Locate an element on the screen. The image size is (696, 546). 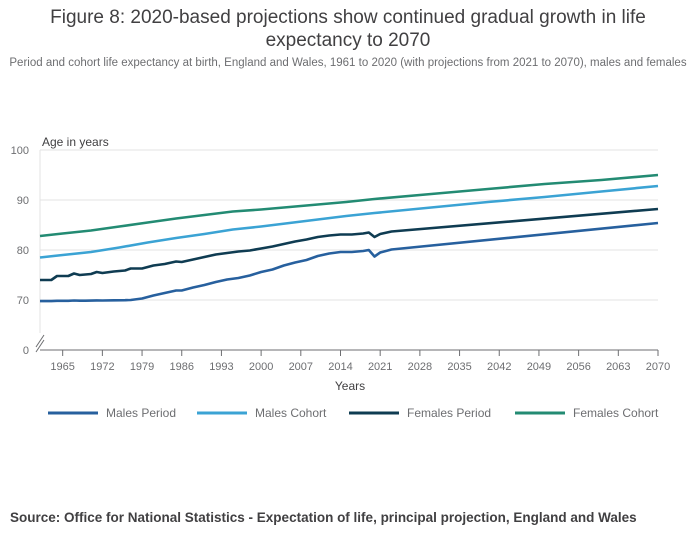
x-tick-label: 2042 is located at coordinates (499, 367).